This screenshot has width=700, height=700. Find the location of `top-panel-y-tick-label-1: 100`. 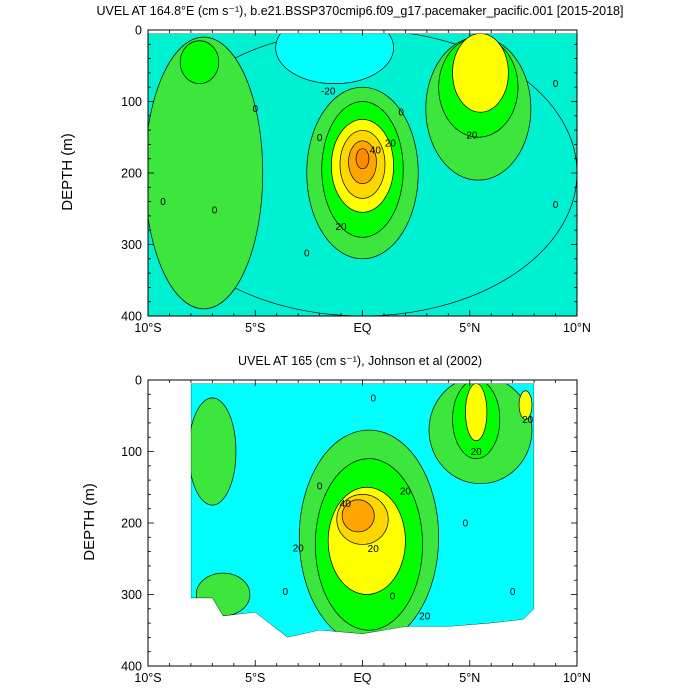

top-panel-y-tick-label-1: 100 is located at coordinates (131, 102).